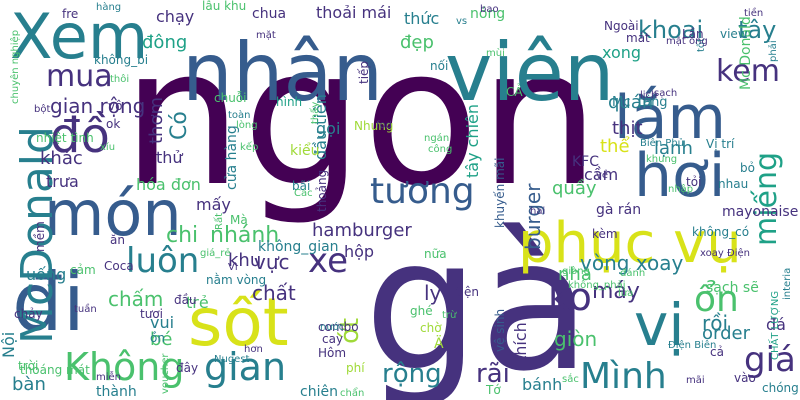 The width and height of the screenshot is (800, 400). I want to click on word-cloud-word: tuần, so click(85, 309).